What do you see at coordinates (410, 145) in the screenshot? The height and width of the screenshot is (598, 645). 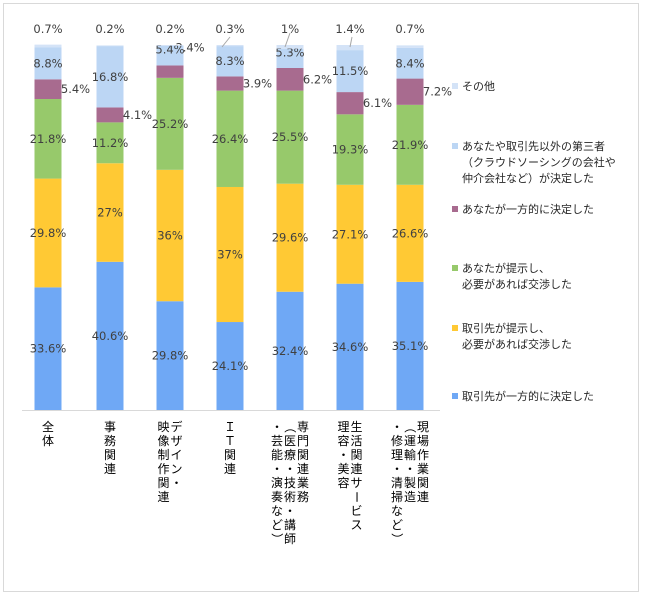 I see `data-label: 21.9%` at bounding box center [410, 145].